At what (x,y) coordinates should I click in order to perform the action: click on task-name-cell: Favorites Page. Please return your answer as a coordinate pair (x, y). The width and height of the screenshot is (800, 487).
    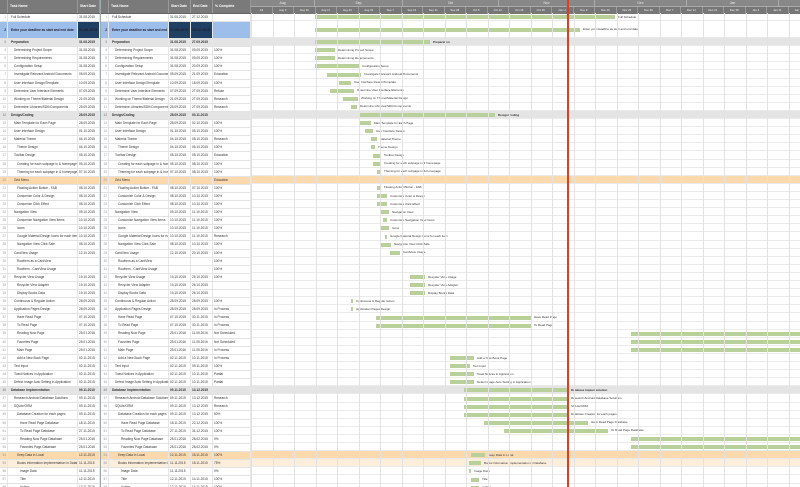
    Looking at the image, I should click on (139, 342).